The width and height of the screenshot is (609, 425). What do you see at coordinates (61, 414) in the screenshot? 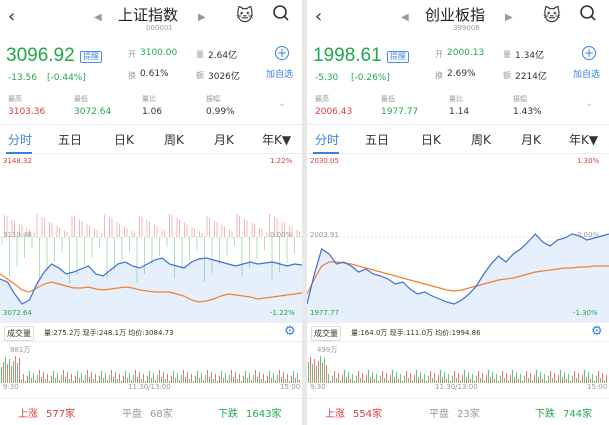
I see `advancers-count: 577家` at bounding box center [61, 414].